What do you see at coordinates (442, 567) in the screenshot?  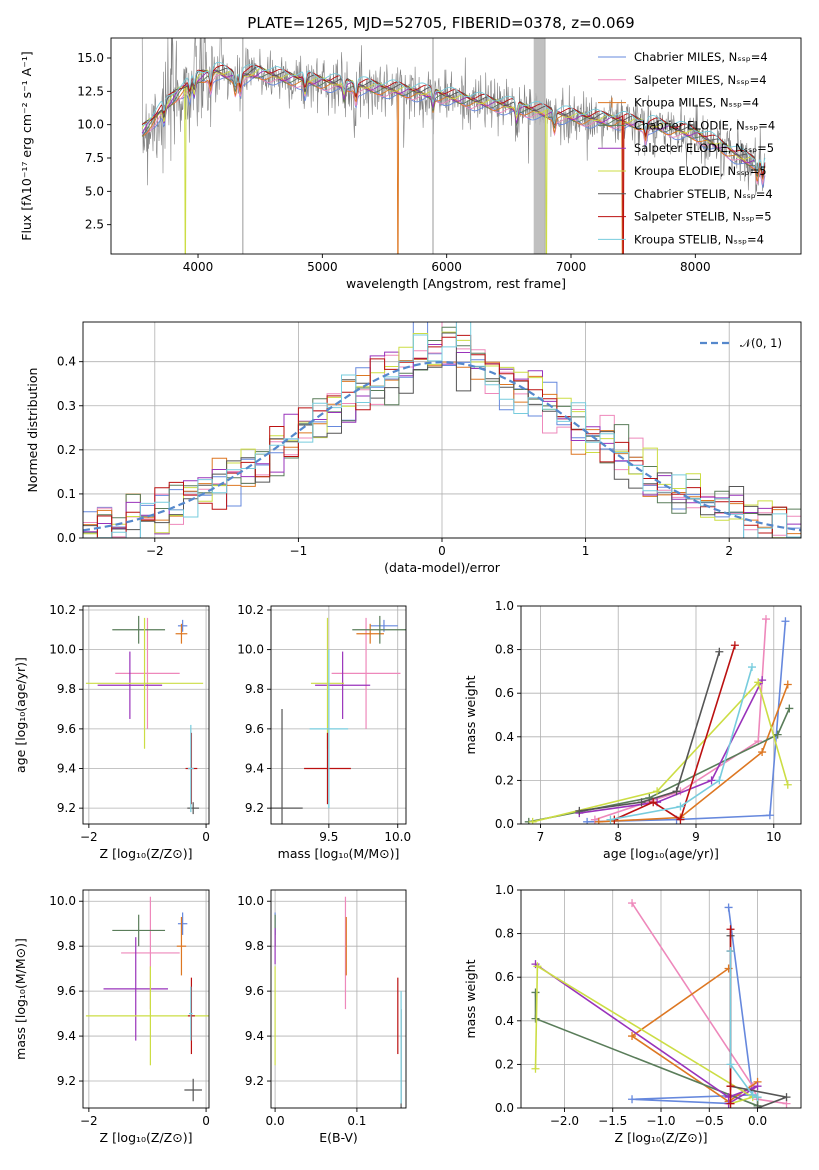 I see `x-axis-label: (data-model)/error` at bounding box center [442, 567].